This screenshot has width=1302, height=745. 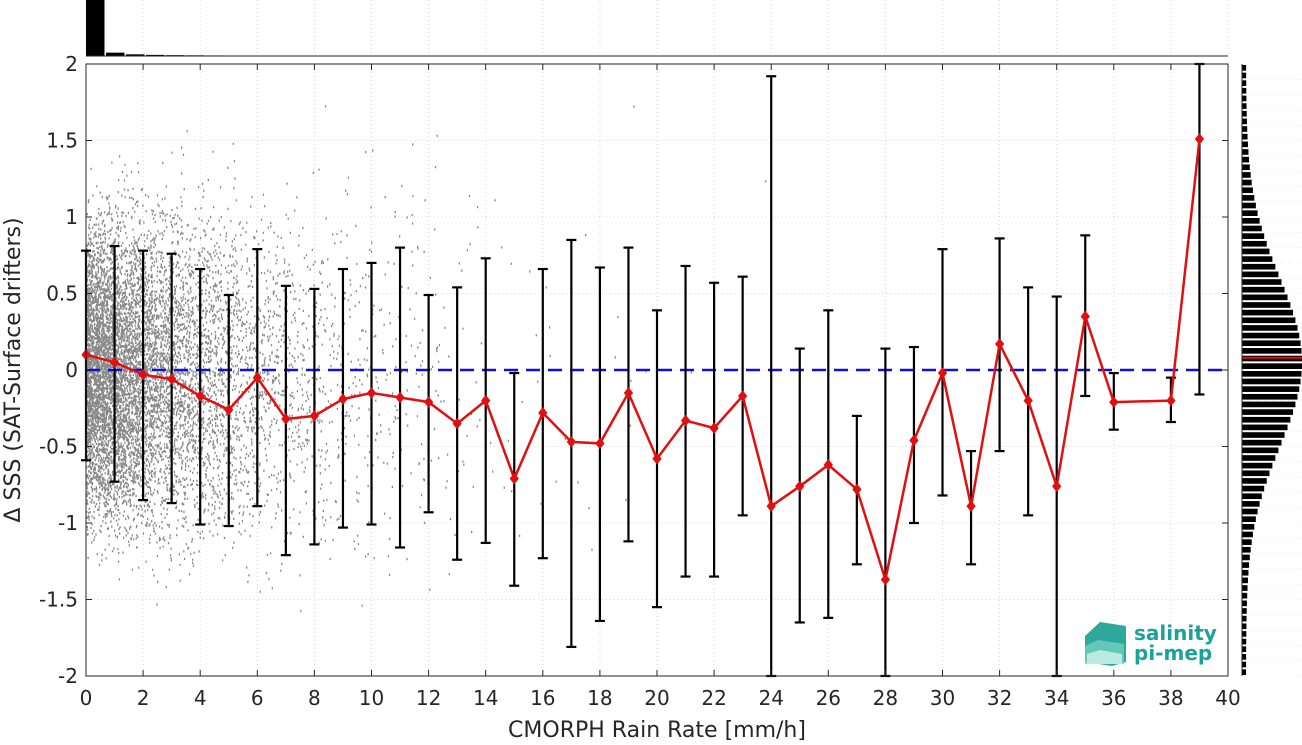 I want to click on x-tick-label: 34, so click(x=1056, y=698).